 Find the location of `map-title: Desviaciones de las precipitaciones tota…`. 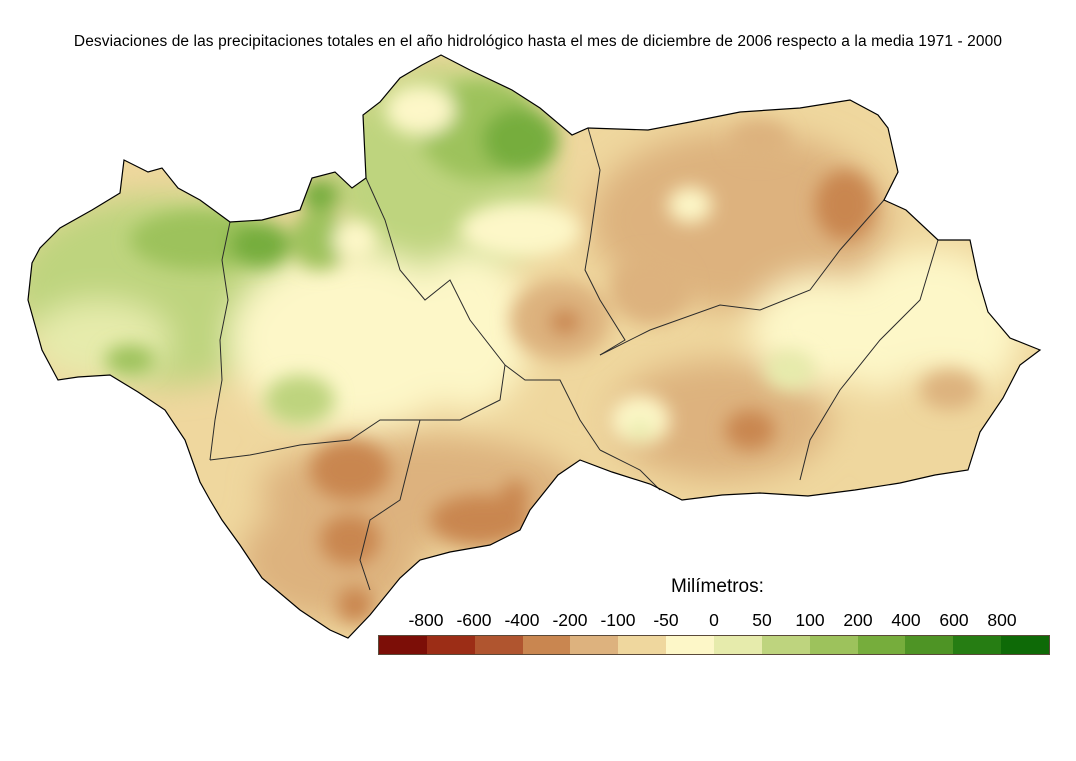

map-title: Desviaciones de las precipitaciones tota… is located at coordinates (538, 41).